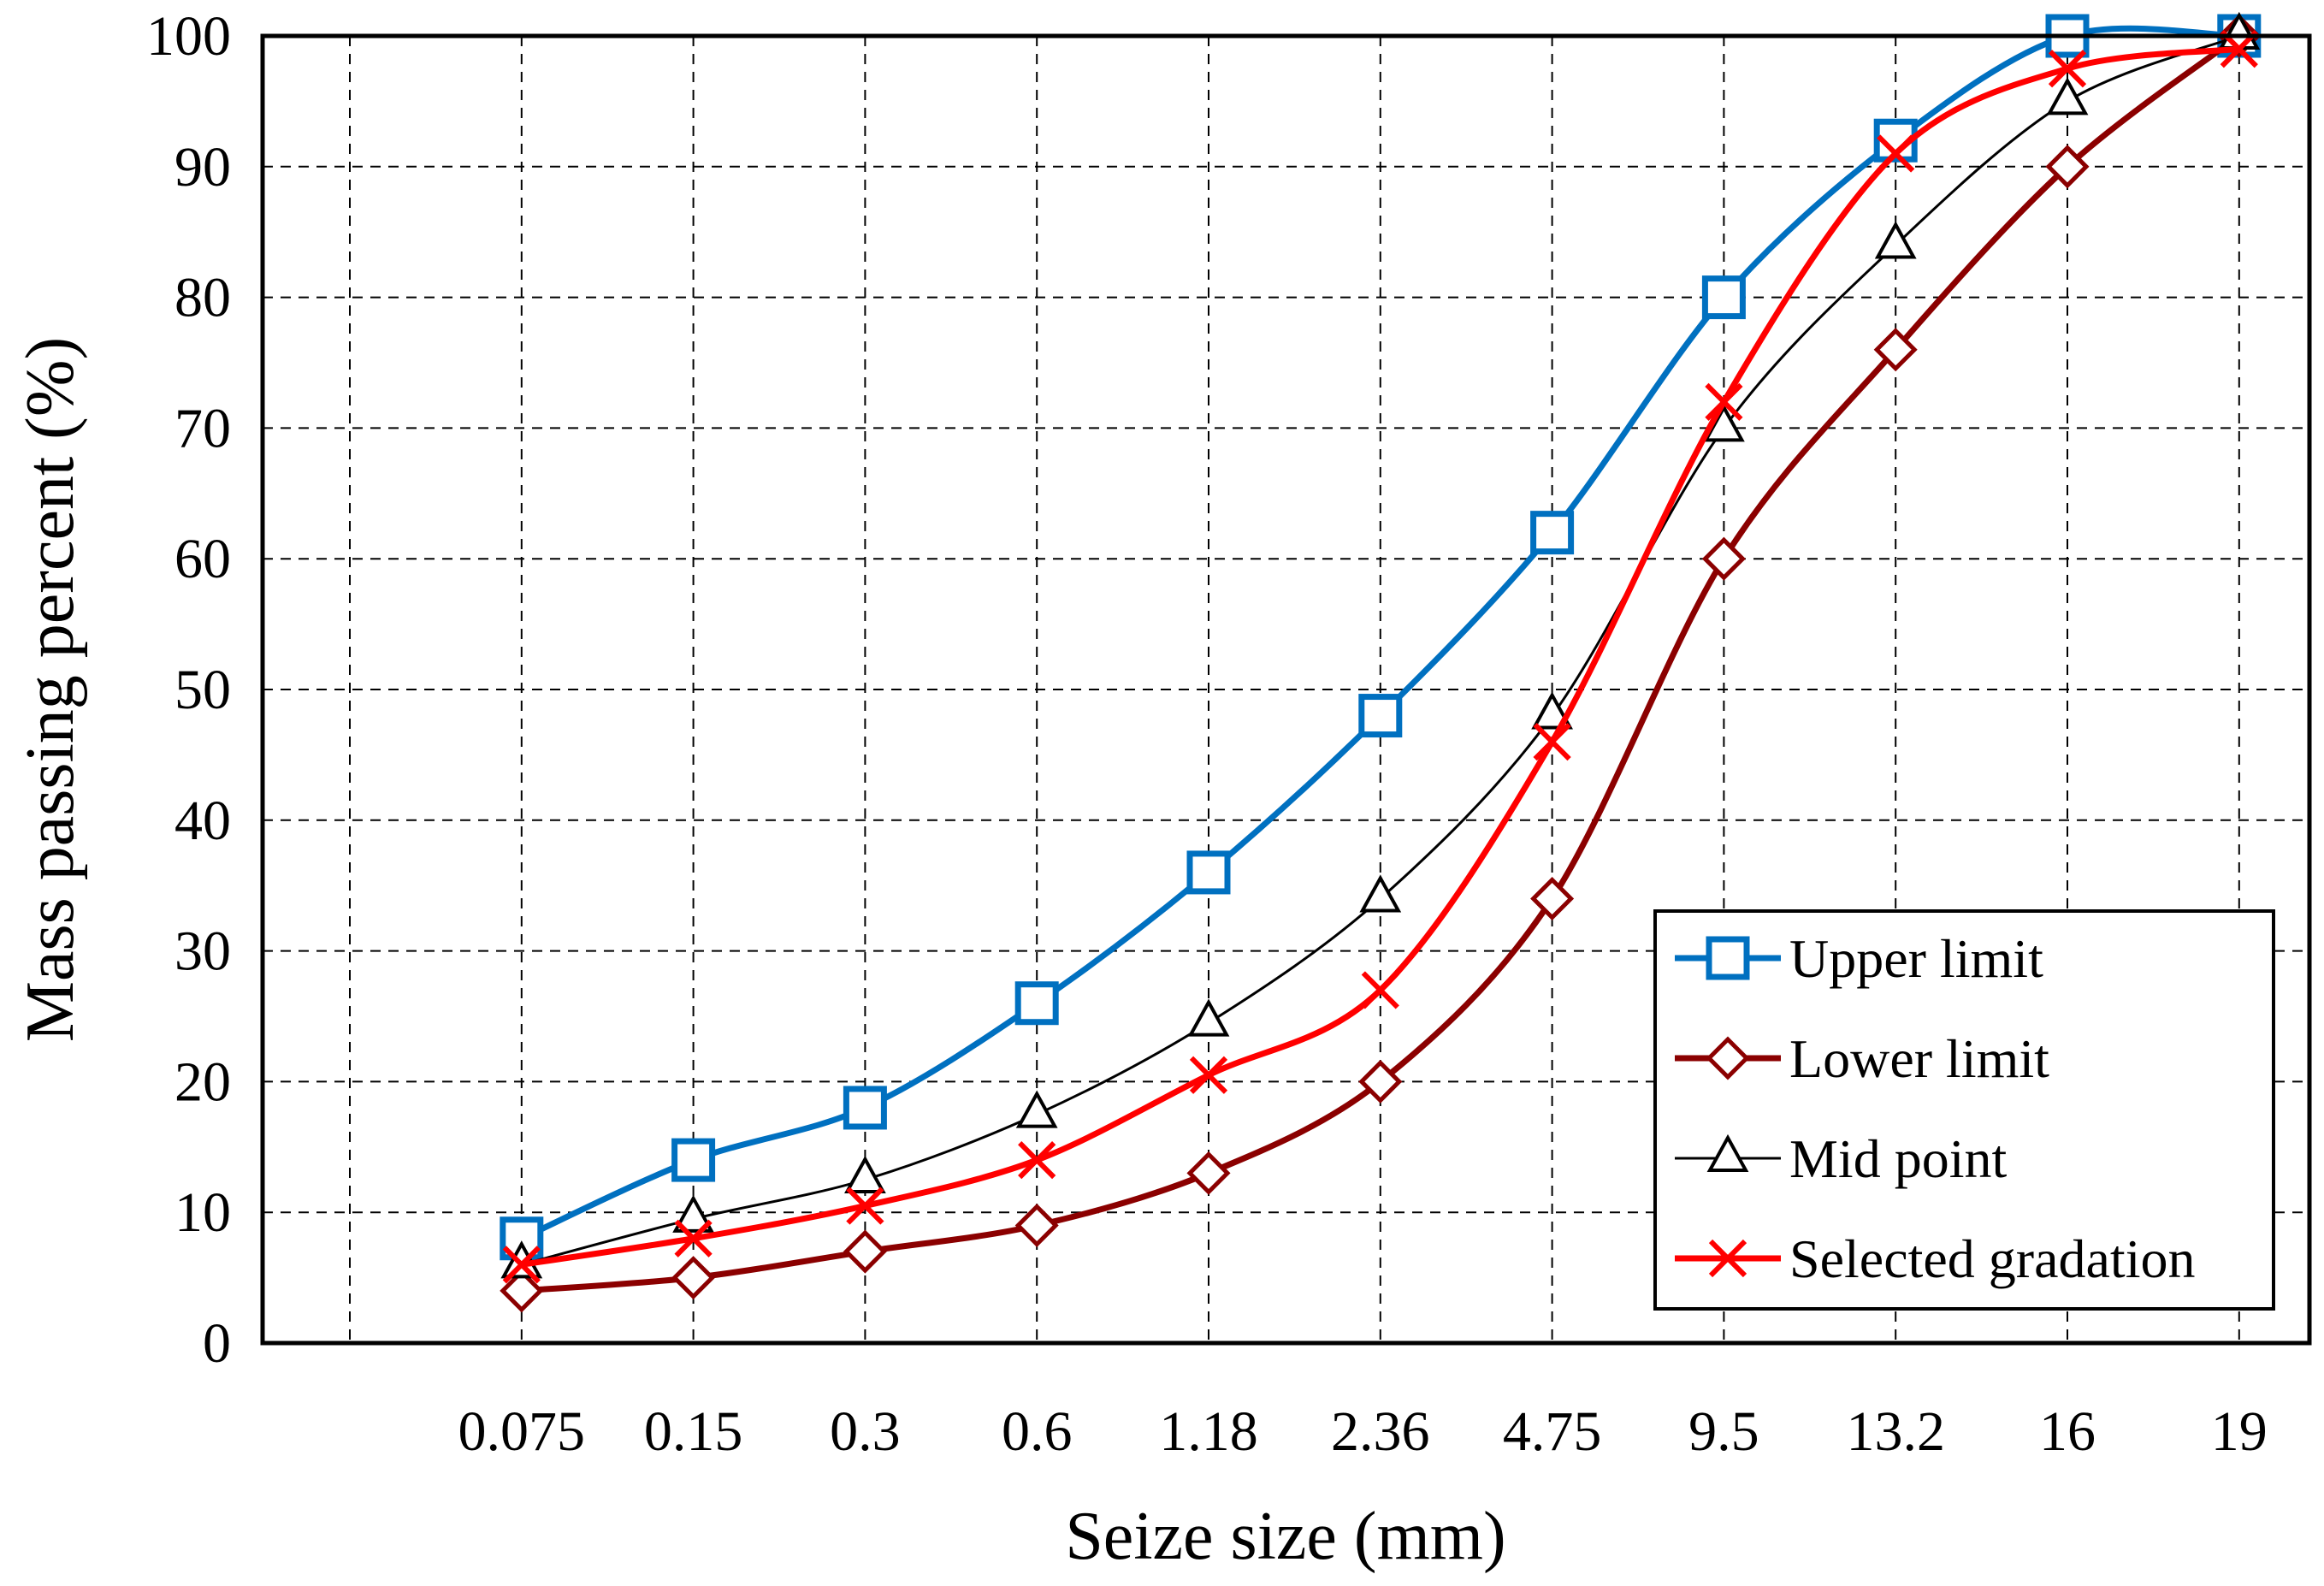 The width and height of the screenshot is (2324, 1586). I want to click on y-tick-label: 80, so click(203, 298).